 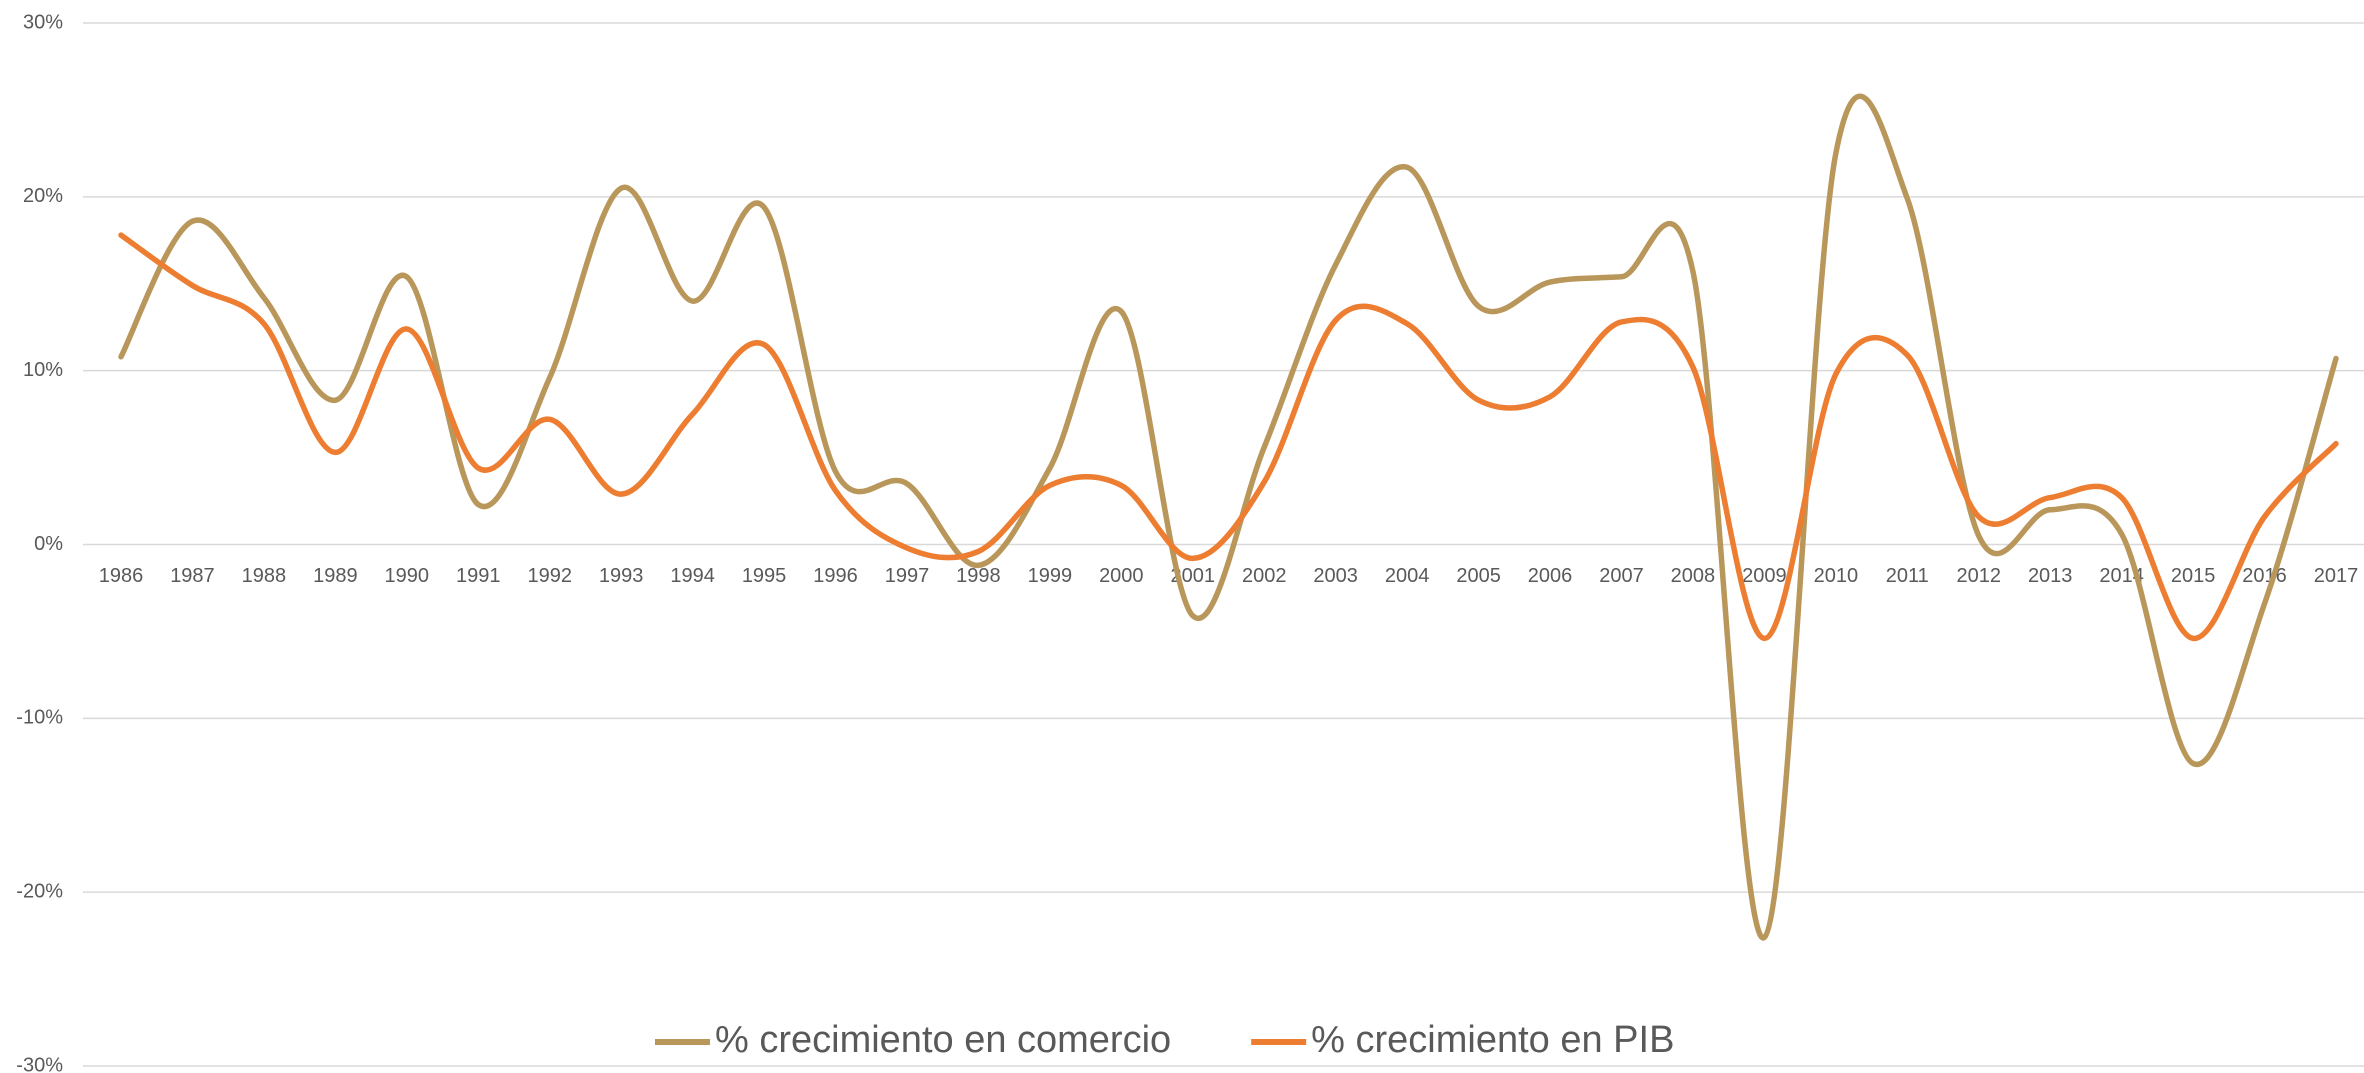 I want to click on y-tick-label: 20%, so click(x=43, y=196).